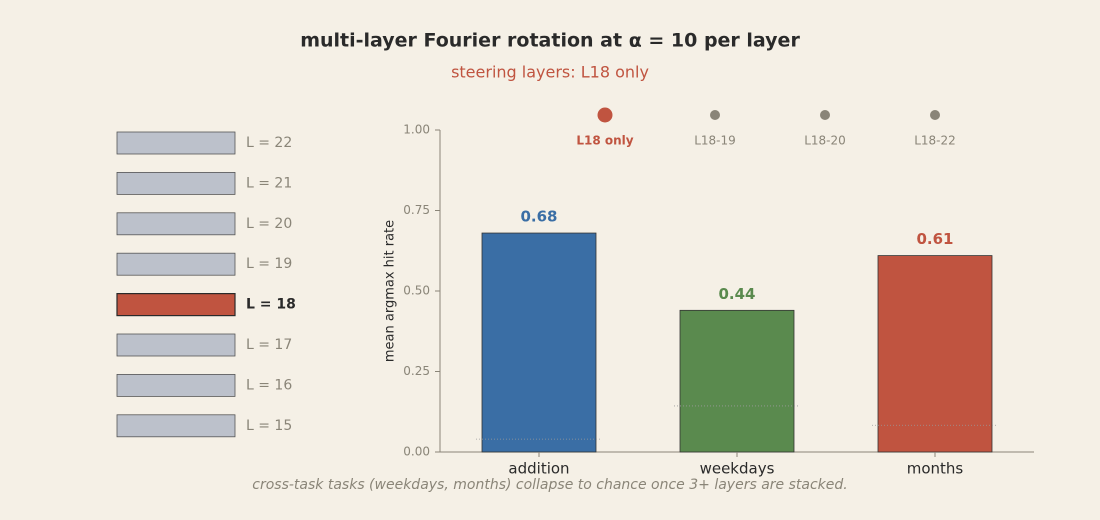 This screenshot has height=520, width=1100. What do you see at coordinates (538, 469) in the screenshot?
I see `x-tick-label: addition` at bounding box center [538, 469].